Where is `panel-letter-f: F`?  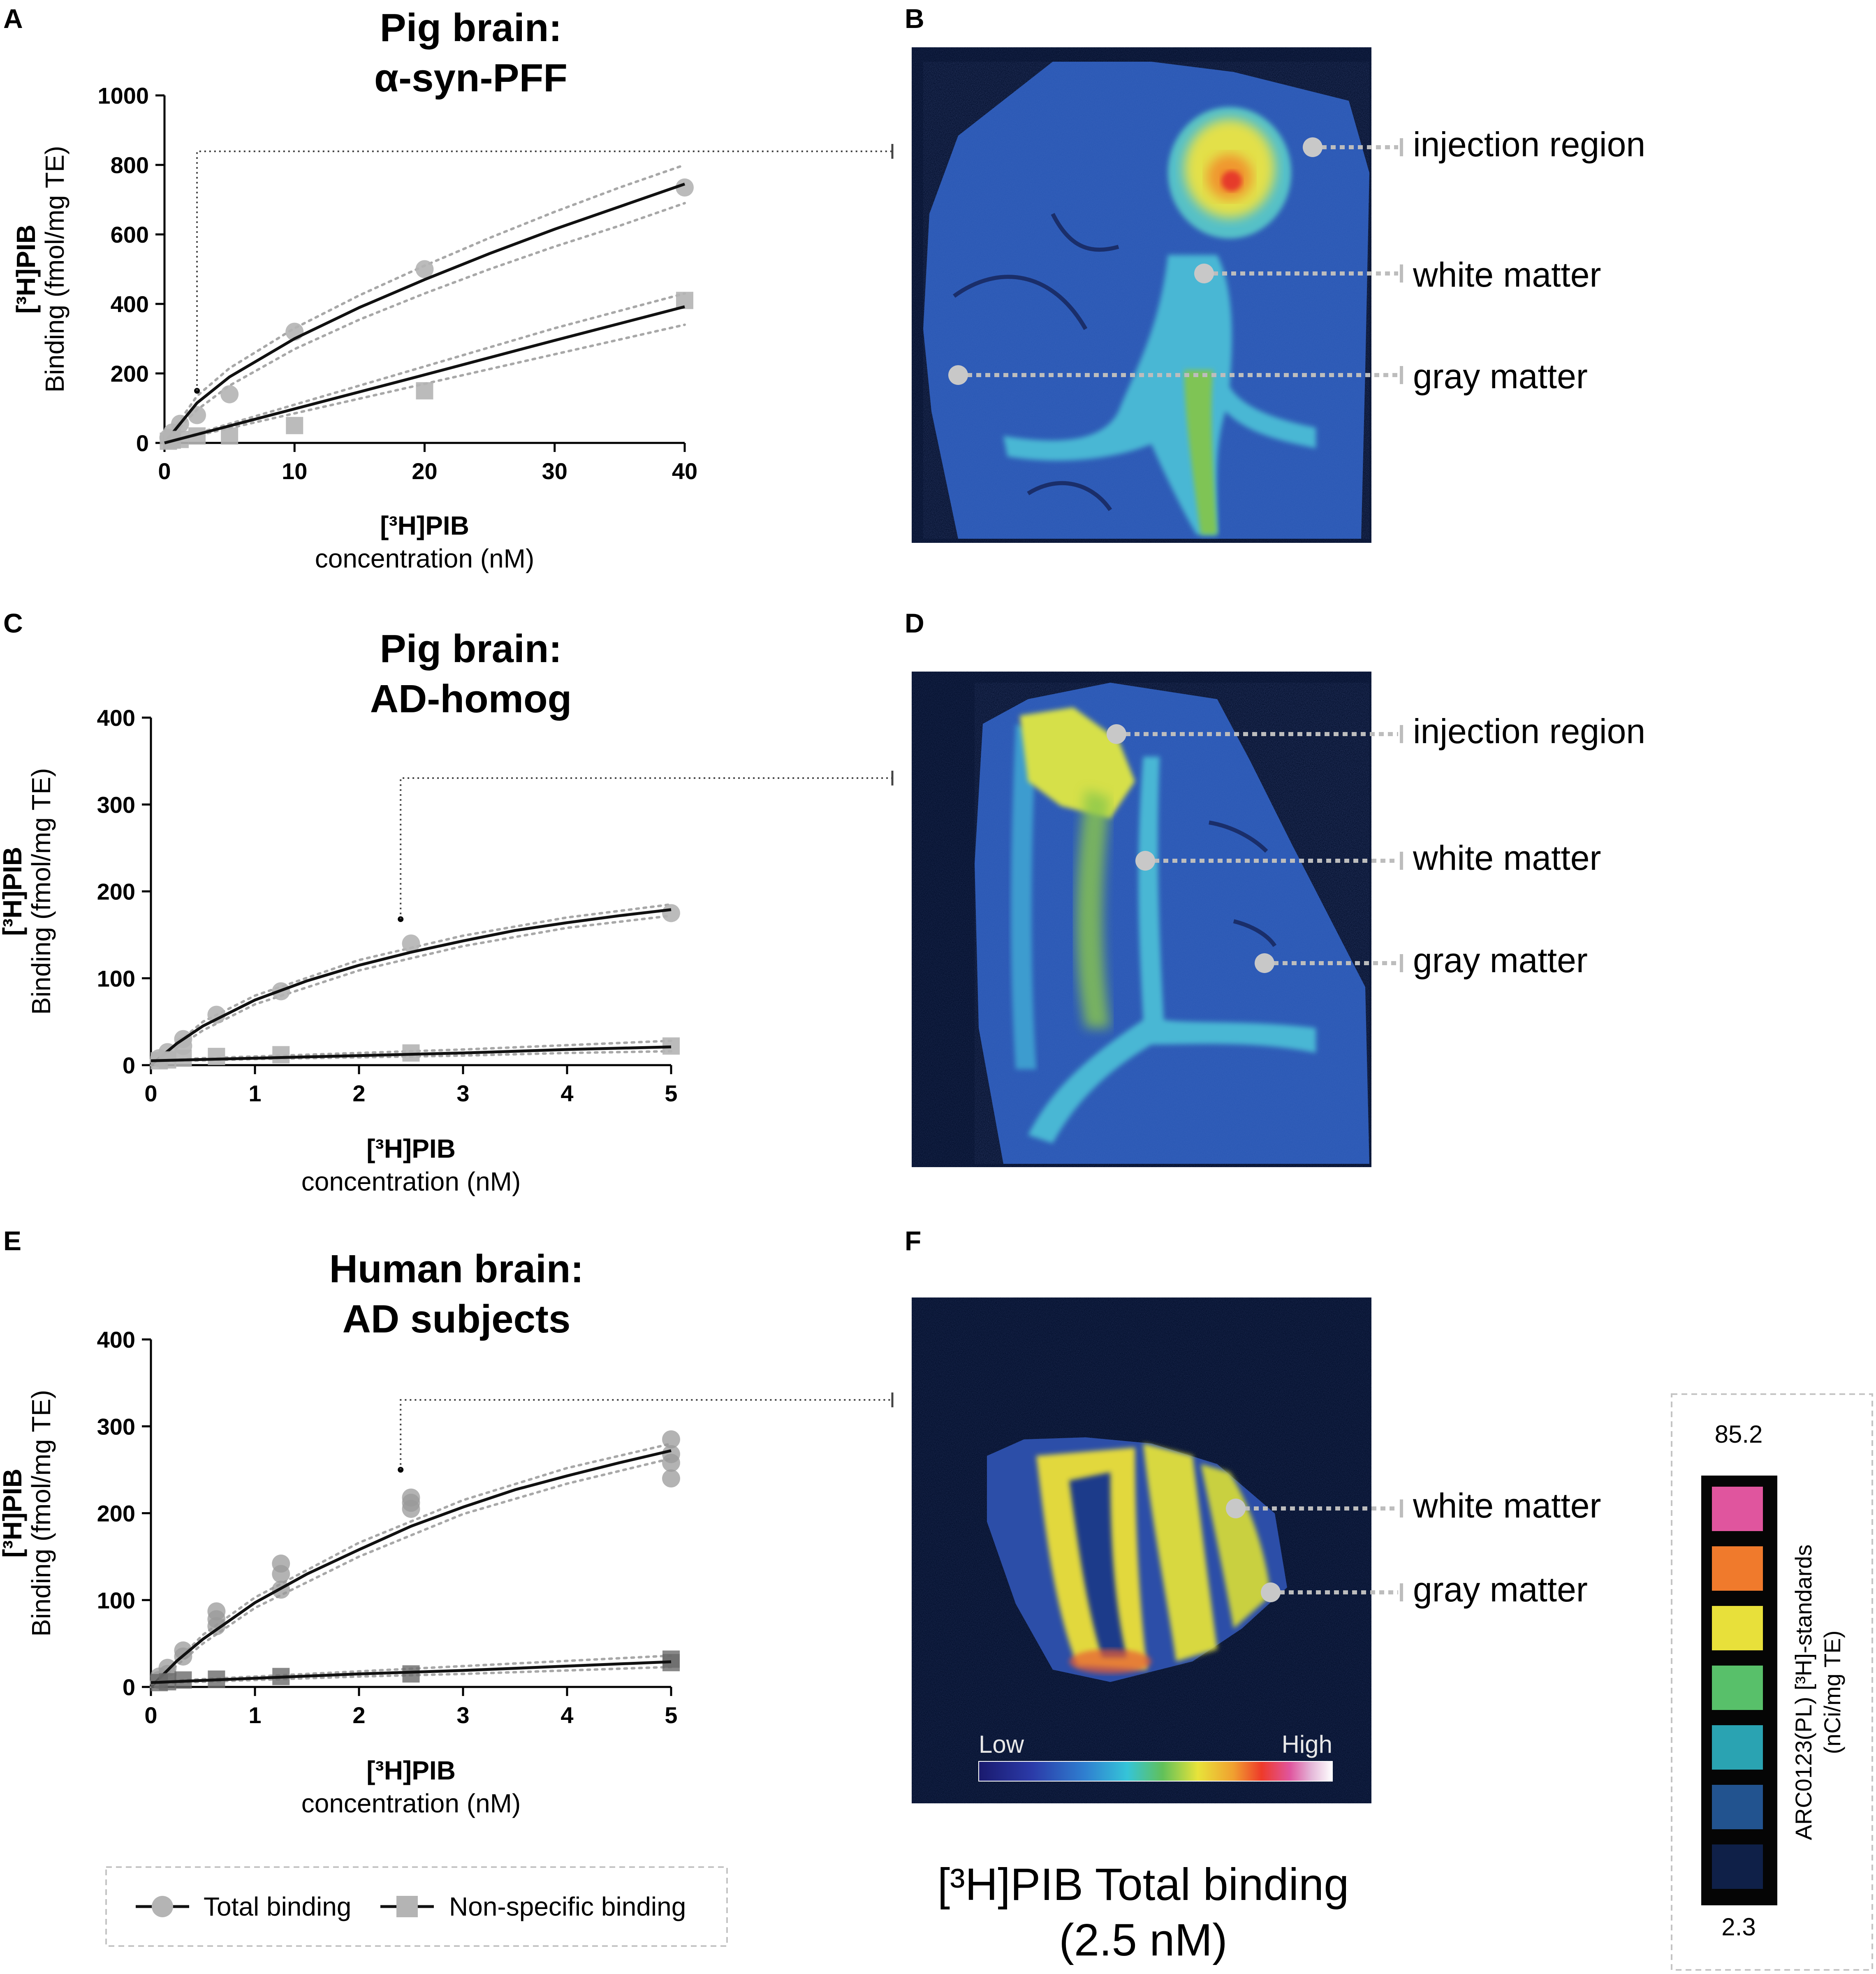 panel-letter-f: F is located at coordinates (913, 1241).